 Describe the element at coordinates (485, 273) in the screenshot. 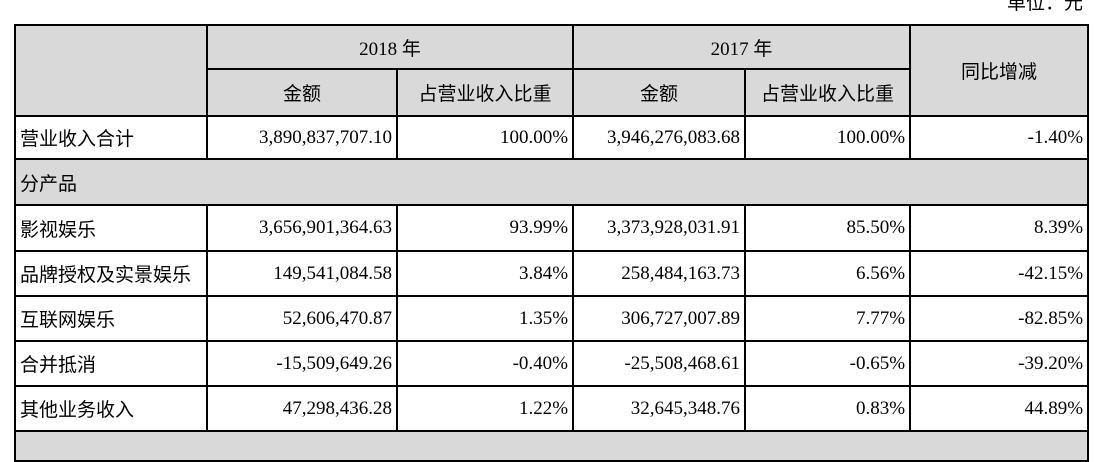

I see `ratio-2018: 3.84%` at that location.